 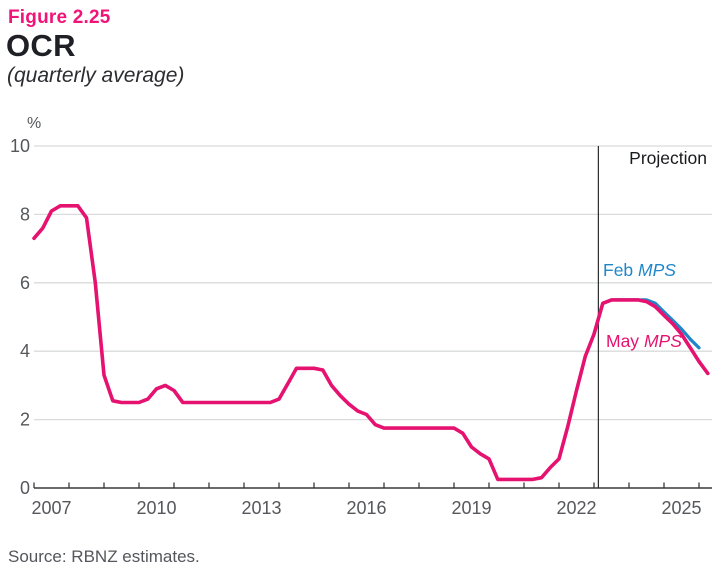 I want to click on figure-label: Figure 2.25, so click(x=59, y=17).